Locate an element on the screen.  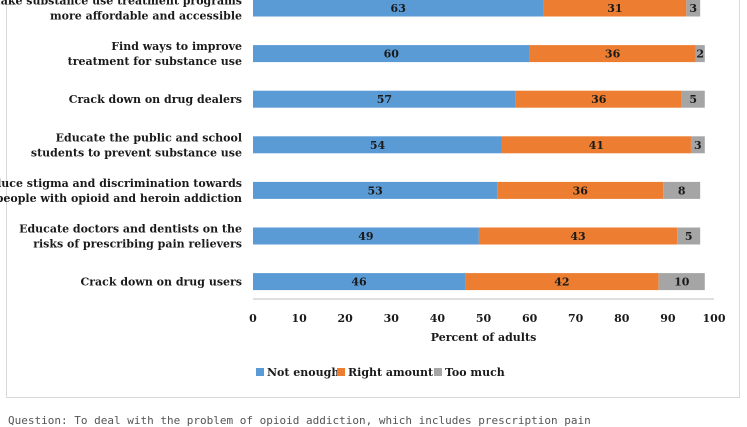
x-tick-label: 90 is located at coordinates (668, 318).